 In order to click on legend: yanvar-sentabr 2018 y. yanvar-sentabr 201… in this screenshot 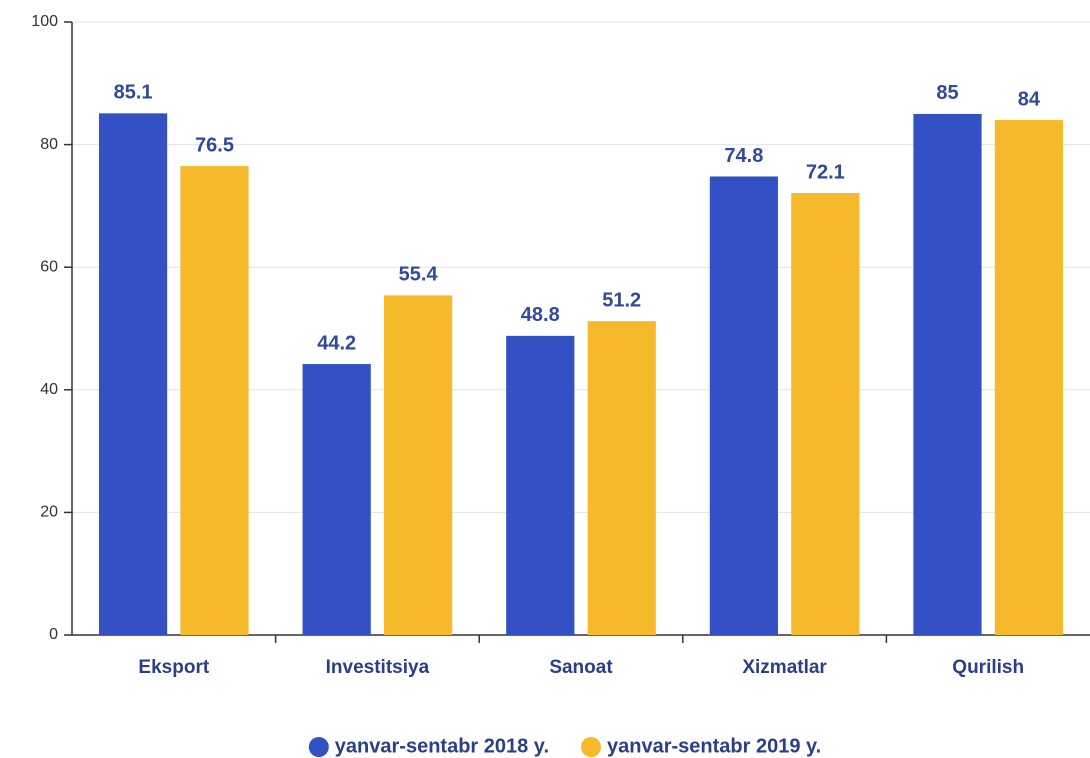, I will do `click(564, 746)`.